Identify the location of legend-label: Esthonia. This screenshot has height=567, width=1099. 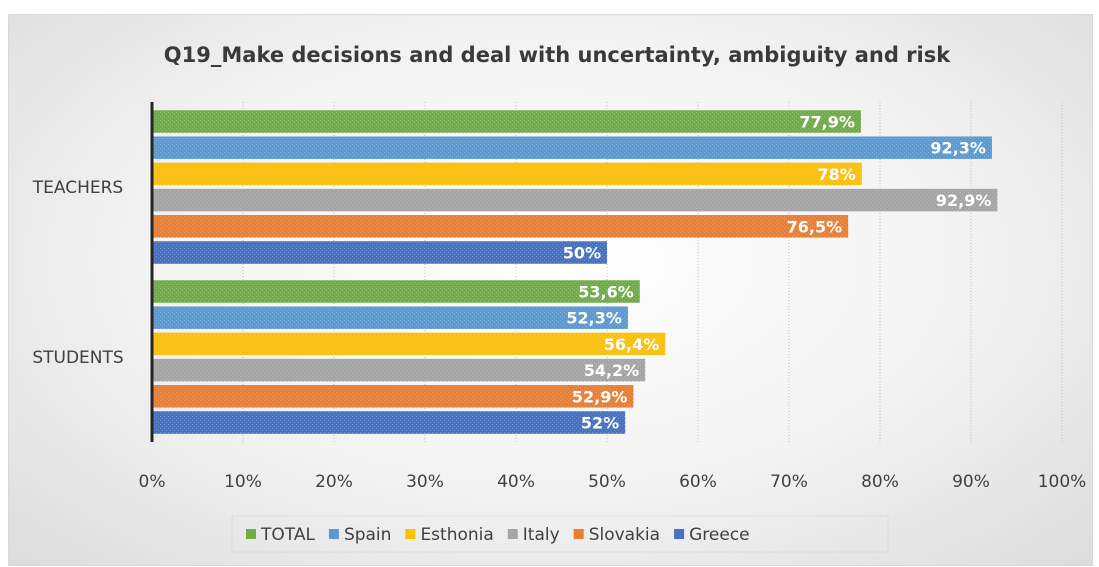
(456, 535).